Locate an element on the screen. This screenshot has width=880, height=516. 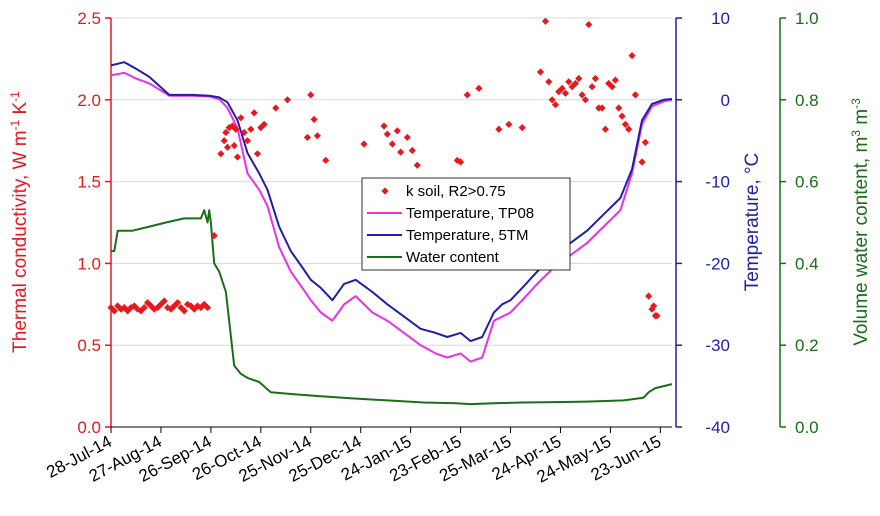
legend-label: Temperature, 5TM is located at coordinates (467, 235).